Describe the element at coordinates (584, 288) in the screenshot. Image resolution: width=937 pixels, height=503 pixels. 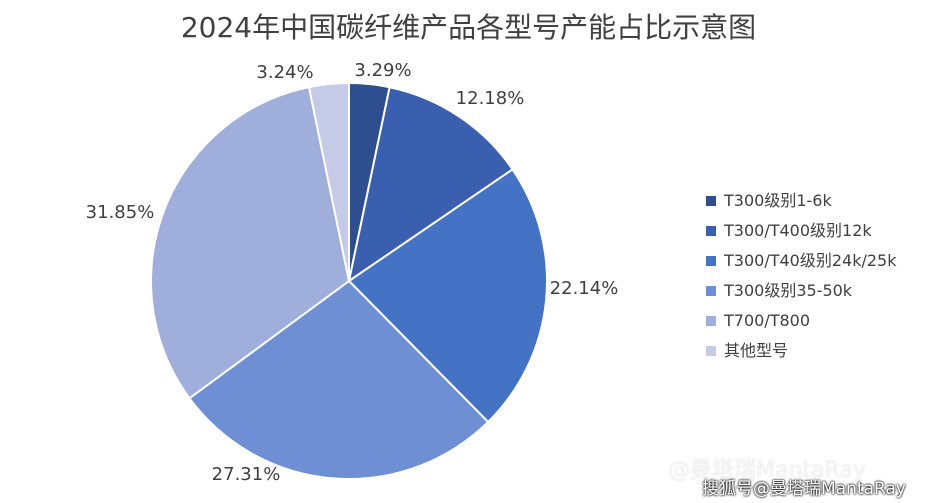
I see `slice-data-label: 22.14%` at that location.